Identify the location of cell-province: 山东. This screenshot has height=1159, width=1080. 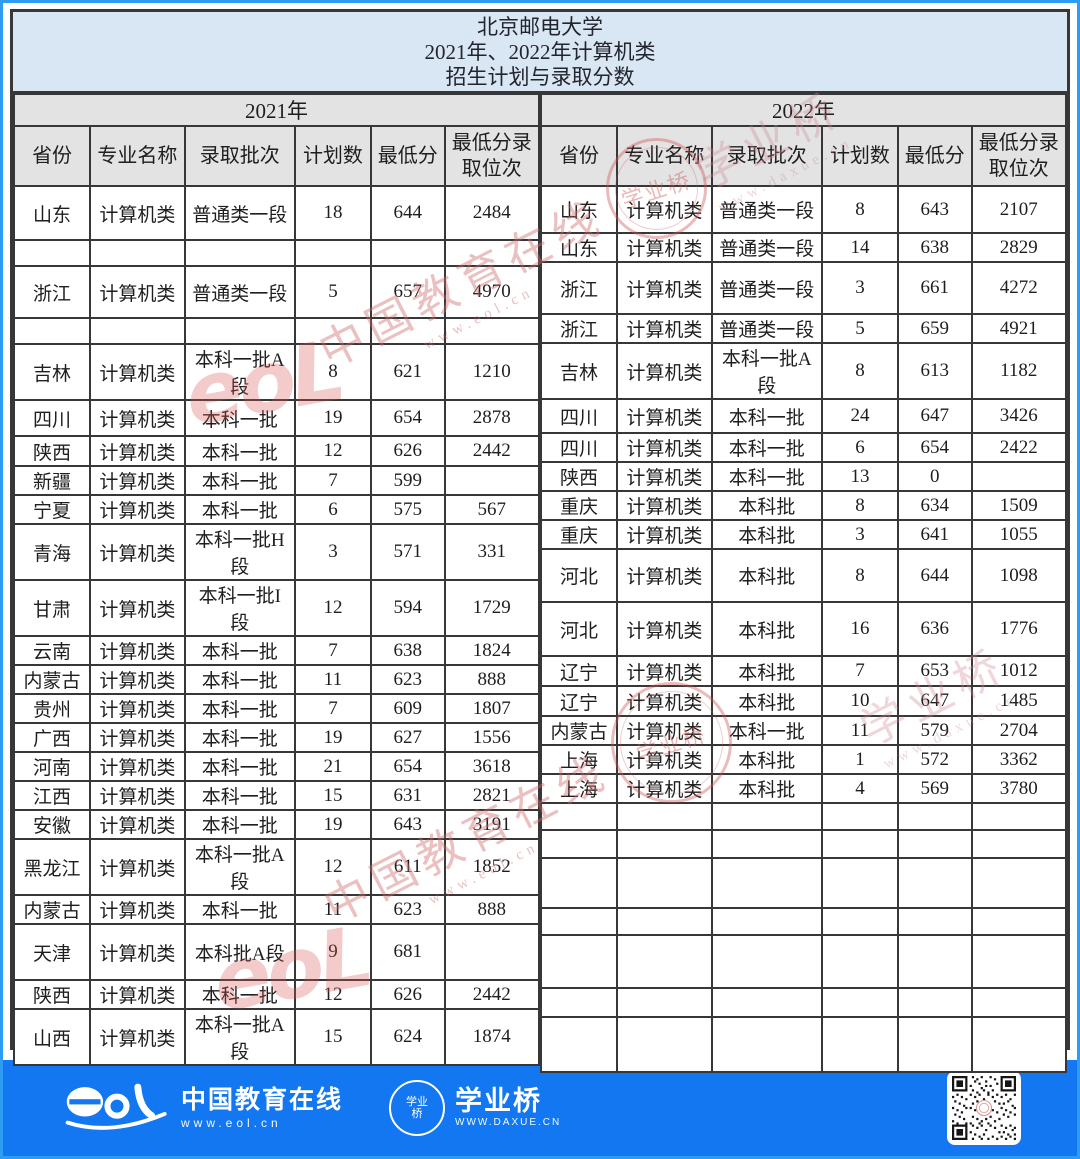
(52, 213).